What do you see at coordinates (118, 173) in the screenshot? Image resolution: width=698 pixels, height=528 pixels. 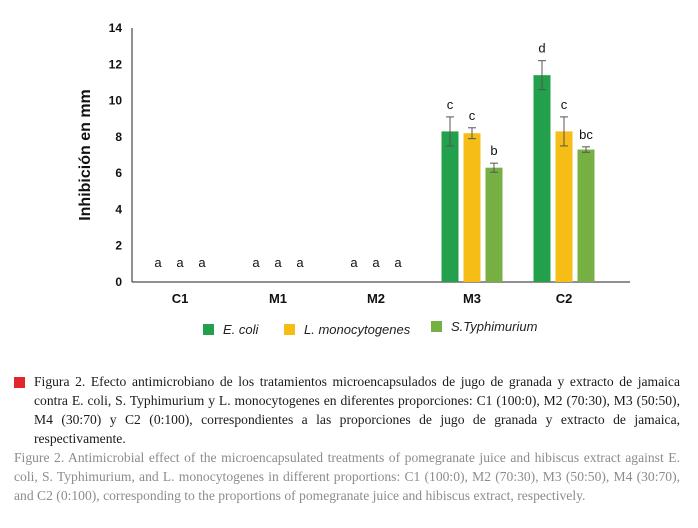 I see `y-tick-label: 6` at bounding box center [118, 173].